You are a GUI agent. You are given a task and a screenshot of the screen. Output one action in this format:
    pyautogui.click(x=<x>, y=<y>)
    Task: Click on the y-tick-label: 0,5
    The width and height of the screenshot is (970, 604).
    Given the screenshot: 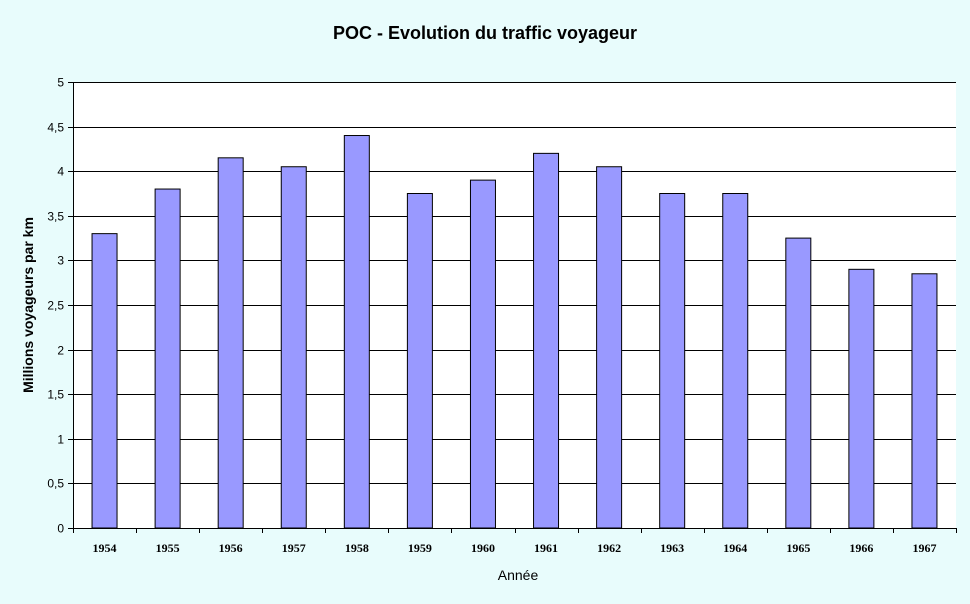 What is the action you would take?
    pyautogui.click(x=55, y=484)
    